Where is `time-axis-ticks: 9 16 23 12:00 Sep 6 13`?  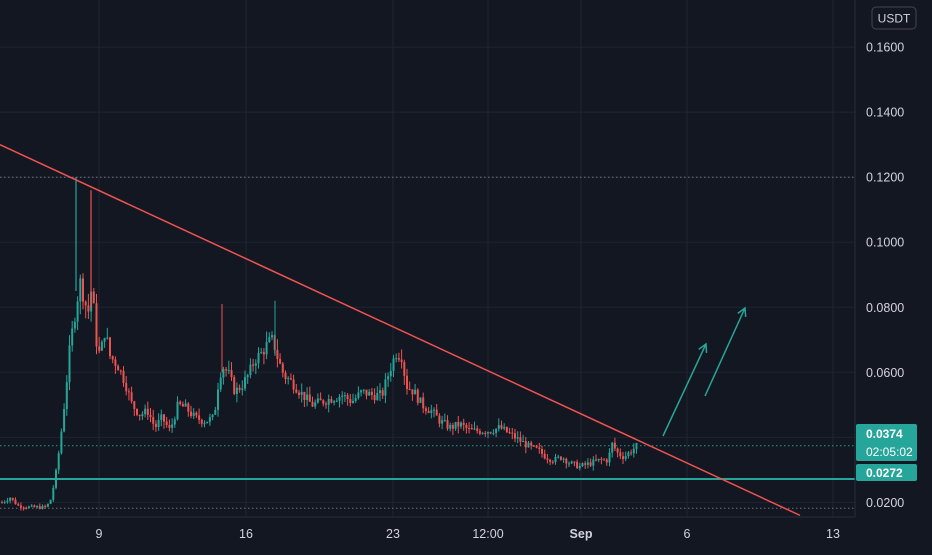 time-axis-ticks: 9 16 23 12:00 Sep 6 13 is located at coordinates (468, 534).